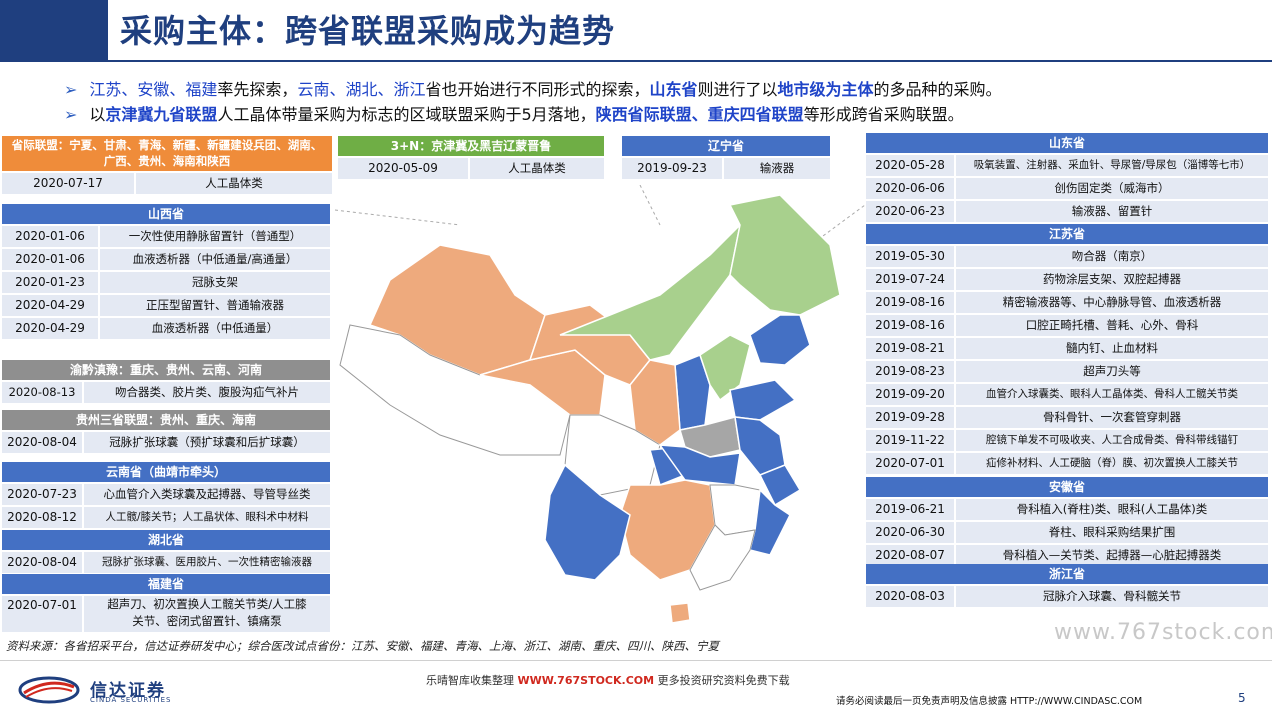 Image resolution: width=1272 pixels, height=712 pixels. What do you see at coordinates (726, 168) in the screenshot?
I see `table-row: 2019-09-23 输液器` at bounding box center [726, 168].